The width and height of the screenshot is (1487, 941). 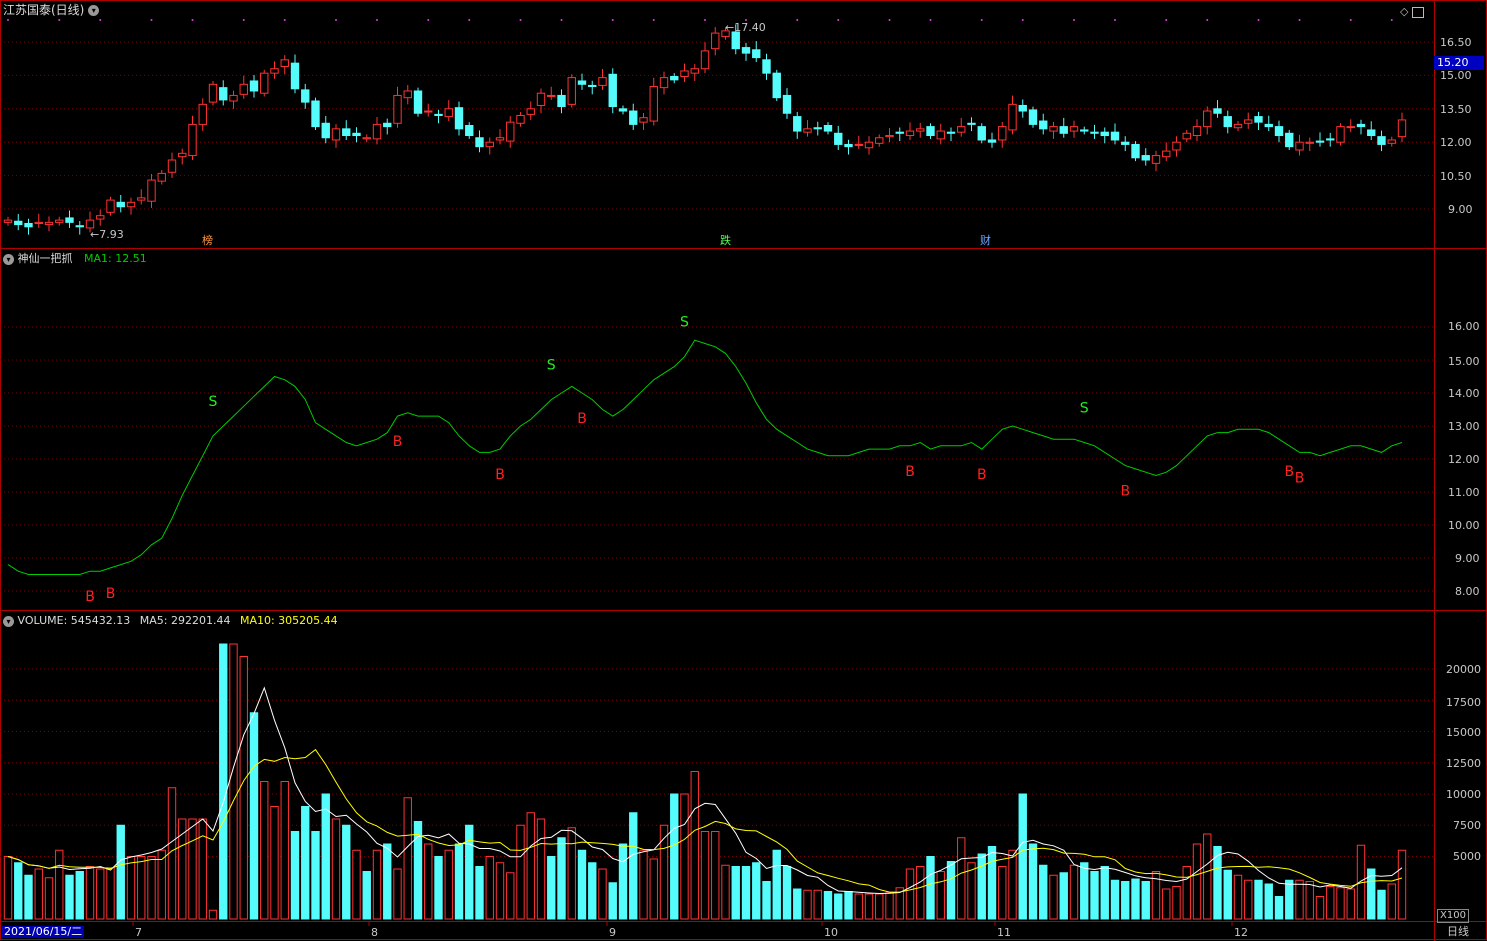 I want to click on ma5-label: MA5: 292201.44, so click(x=185, y=620).